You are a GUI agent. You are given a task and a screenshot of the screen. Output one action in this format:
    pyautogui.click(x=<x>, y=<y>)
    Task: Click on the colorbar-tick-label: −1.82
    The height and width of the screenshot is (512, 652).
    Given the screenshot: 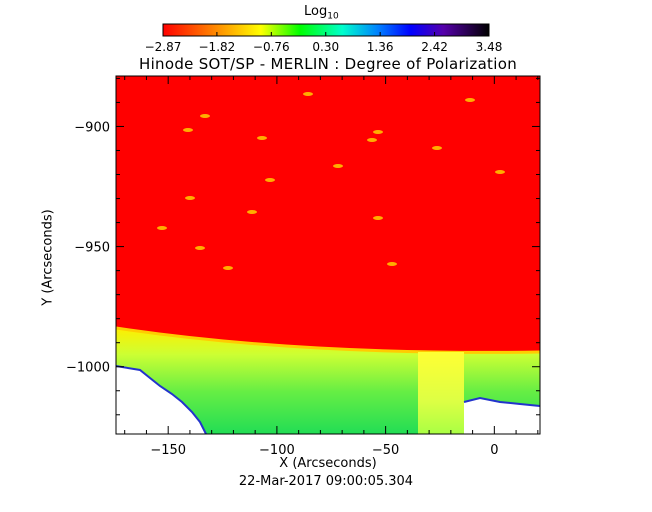 What is the action you would take?
    pyautogui.click(x=217, y=47)
    